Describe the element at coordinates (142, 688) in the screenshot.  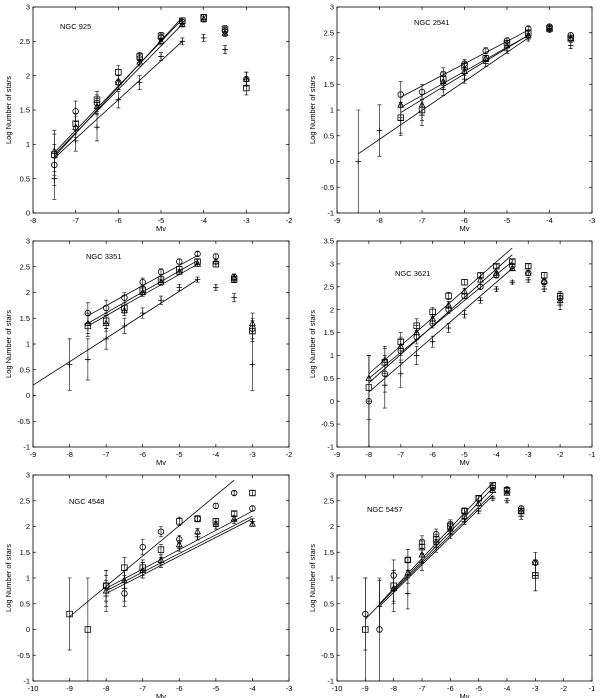
I see `x-tick-label: -7` at that location.